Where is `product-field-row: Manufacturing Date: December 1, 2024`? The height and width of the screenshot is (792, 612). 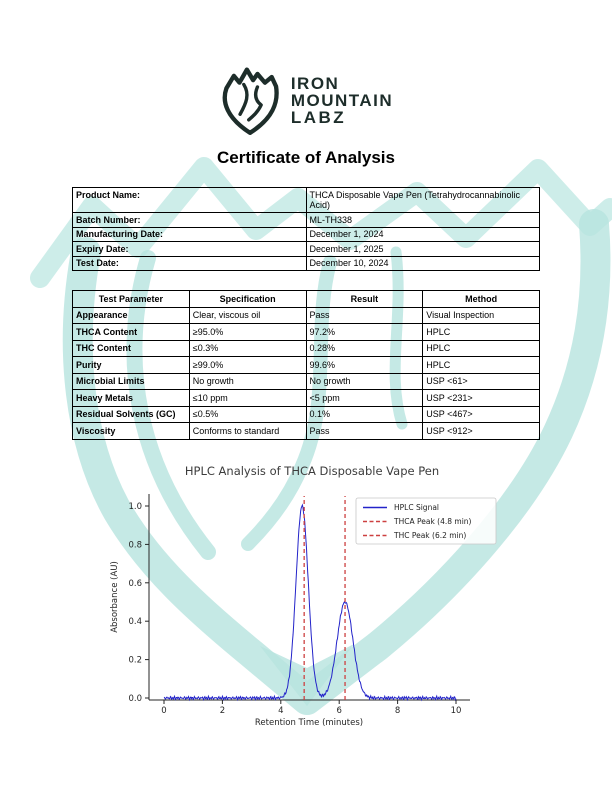 product-field-row: Manufacturing Date: December 1, 2024 is located at coordinates (306, 234).